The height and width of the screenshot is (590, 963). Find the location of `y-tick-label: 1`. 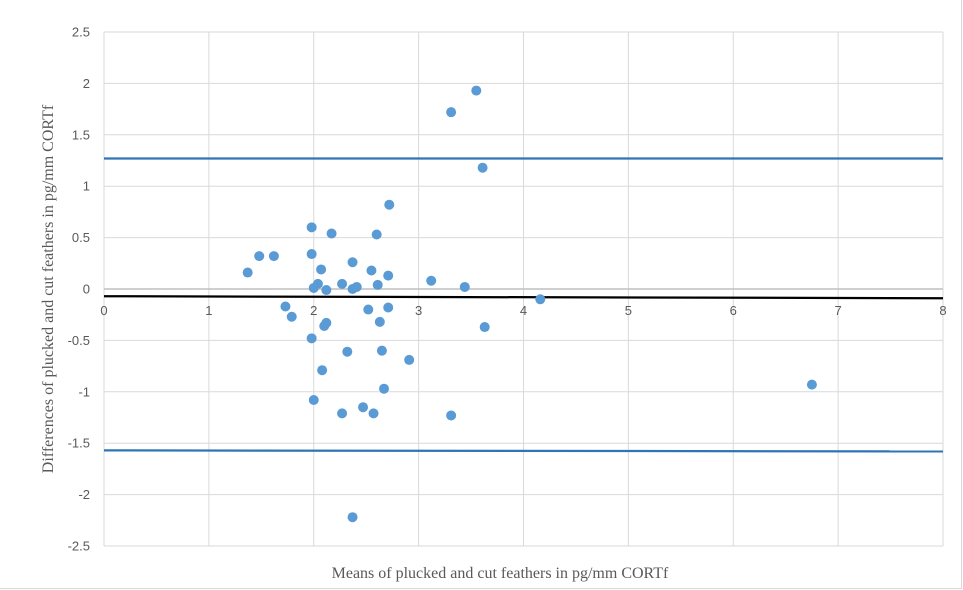

y-tick-label: 1 is located at coordinates (86, 186).